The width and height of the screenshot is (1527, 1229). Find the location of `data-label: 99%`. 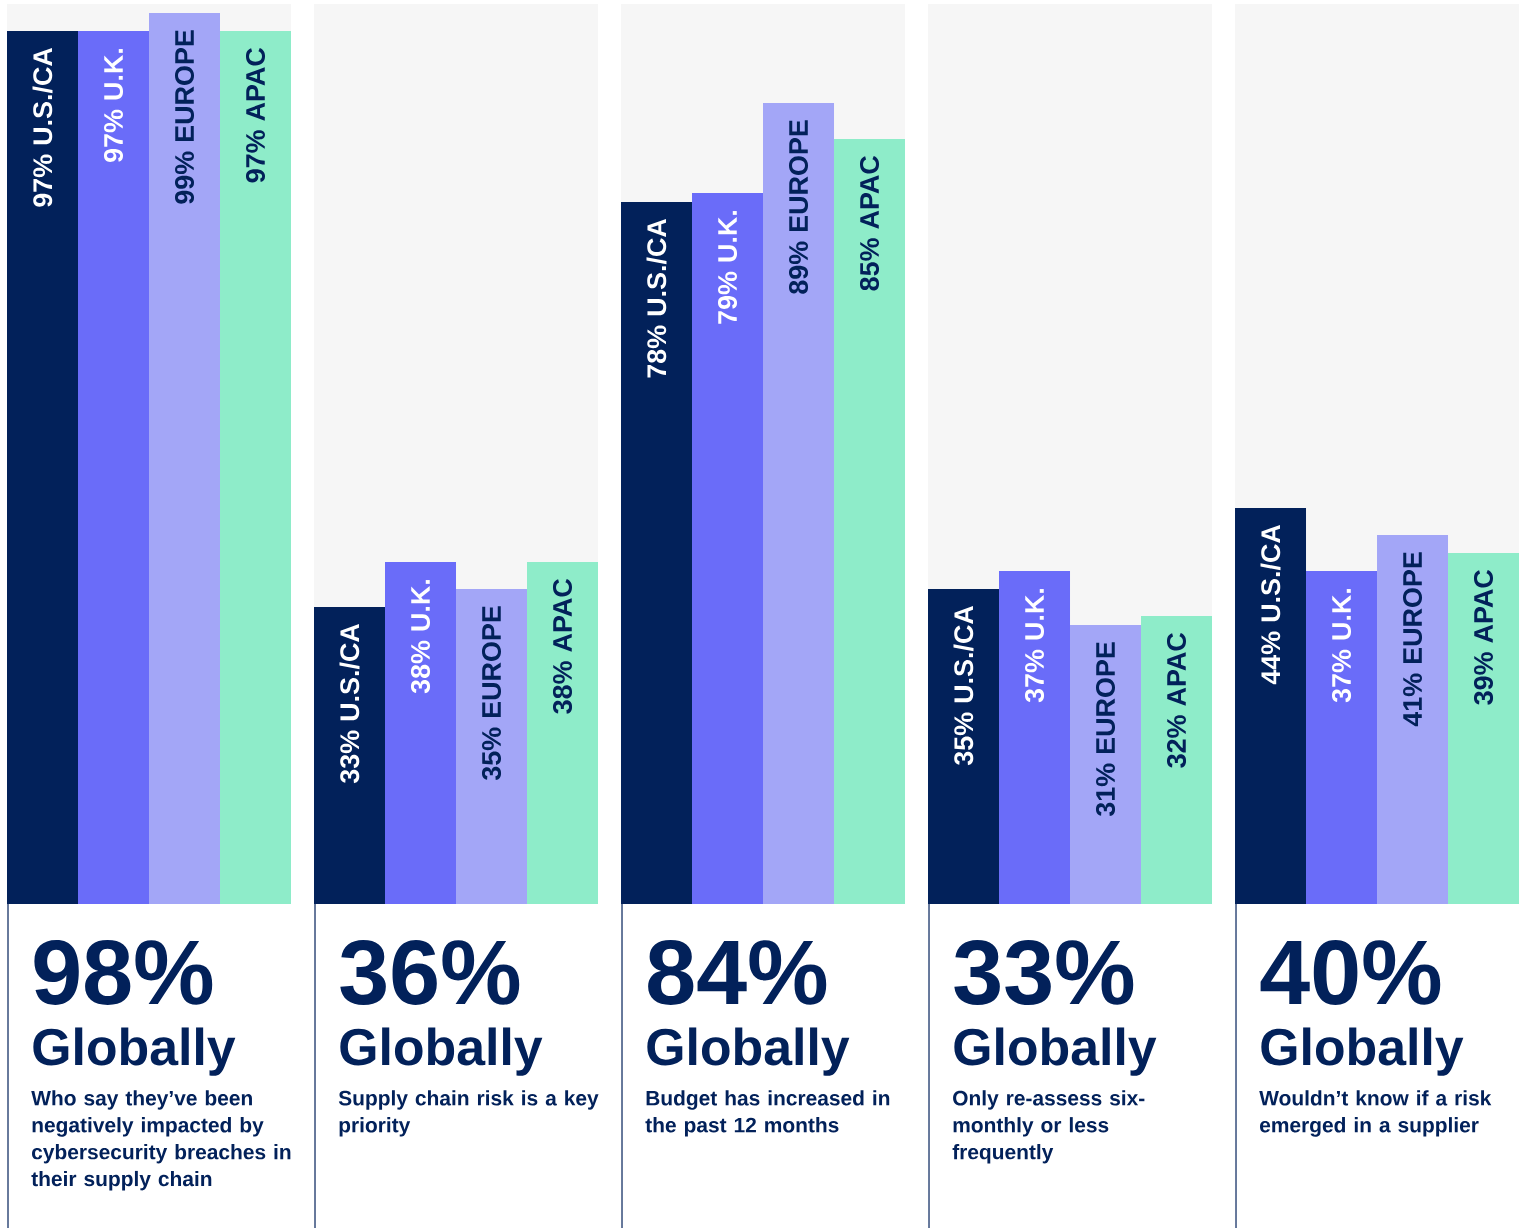

data-label: 99% is located at coordinates (184, 177).